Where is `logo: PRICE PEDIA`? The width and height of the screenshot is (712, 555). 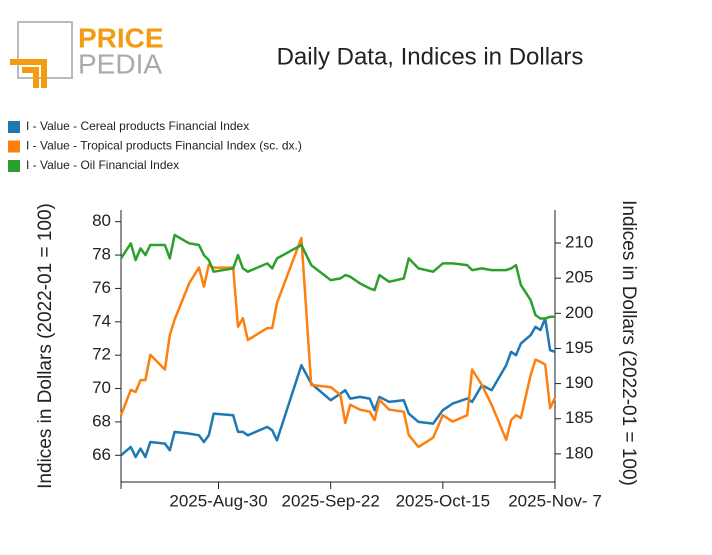
logo: PRICE PEDIA is located at coordinates (87, 54).